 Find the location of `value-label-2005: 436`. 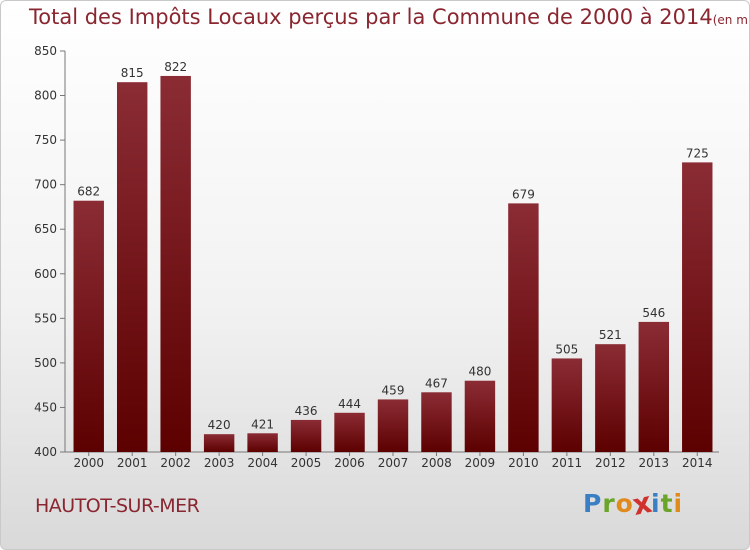

value-label-2005: 436 is located at coordinates (306, 411).